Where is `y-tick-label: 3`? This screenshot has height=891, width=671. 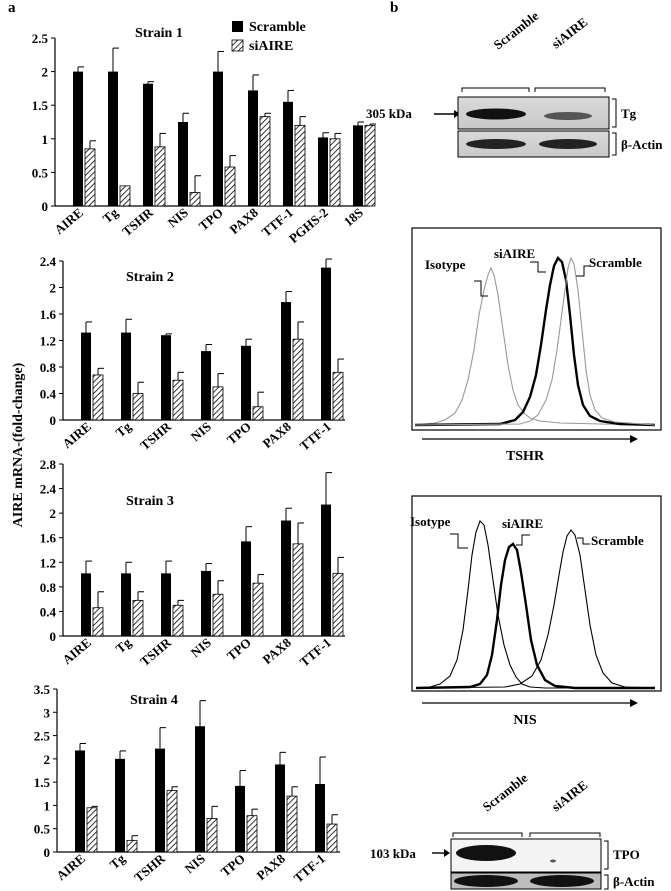 y-tick-label: 3 is located at coordinates (47, 712).